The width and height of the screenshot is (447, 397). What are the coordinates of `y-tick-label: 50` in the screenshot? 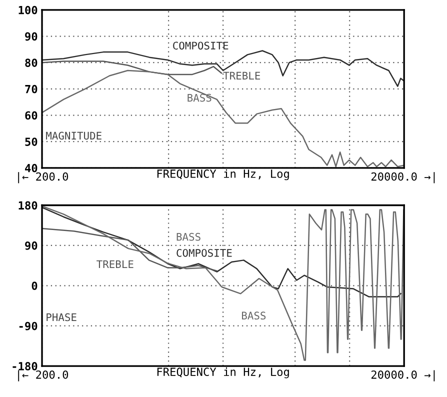 It's located at (31, 142).